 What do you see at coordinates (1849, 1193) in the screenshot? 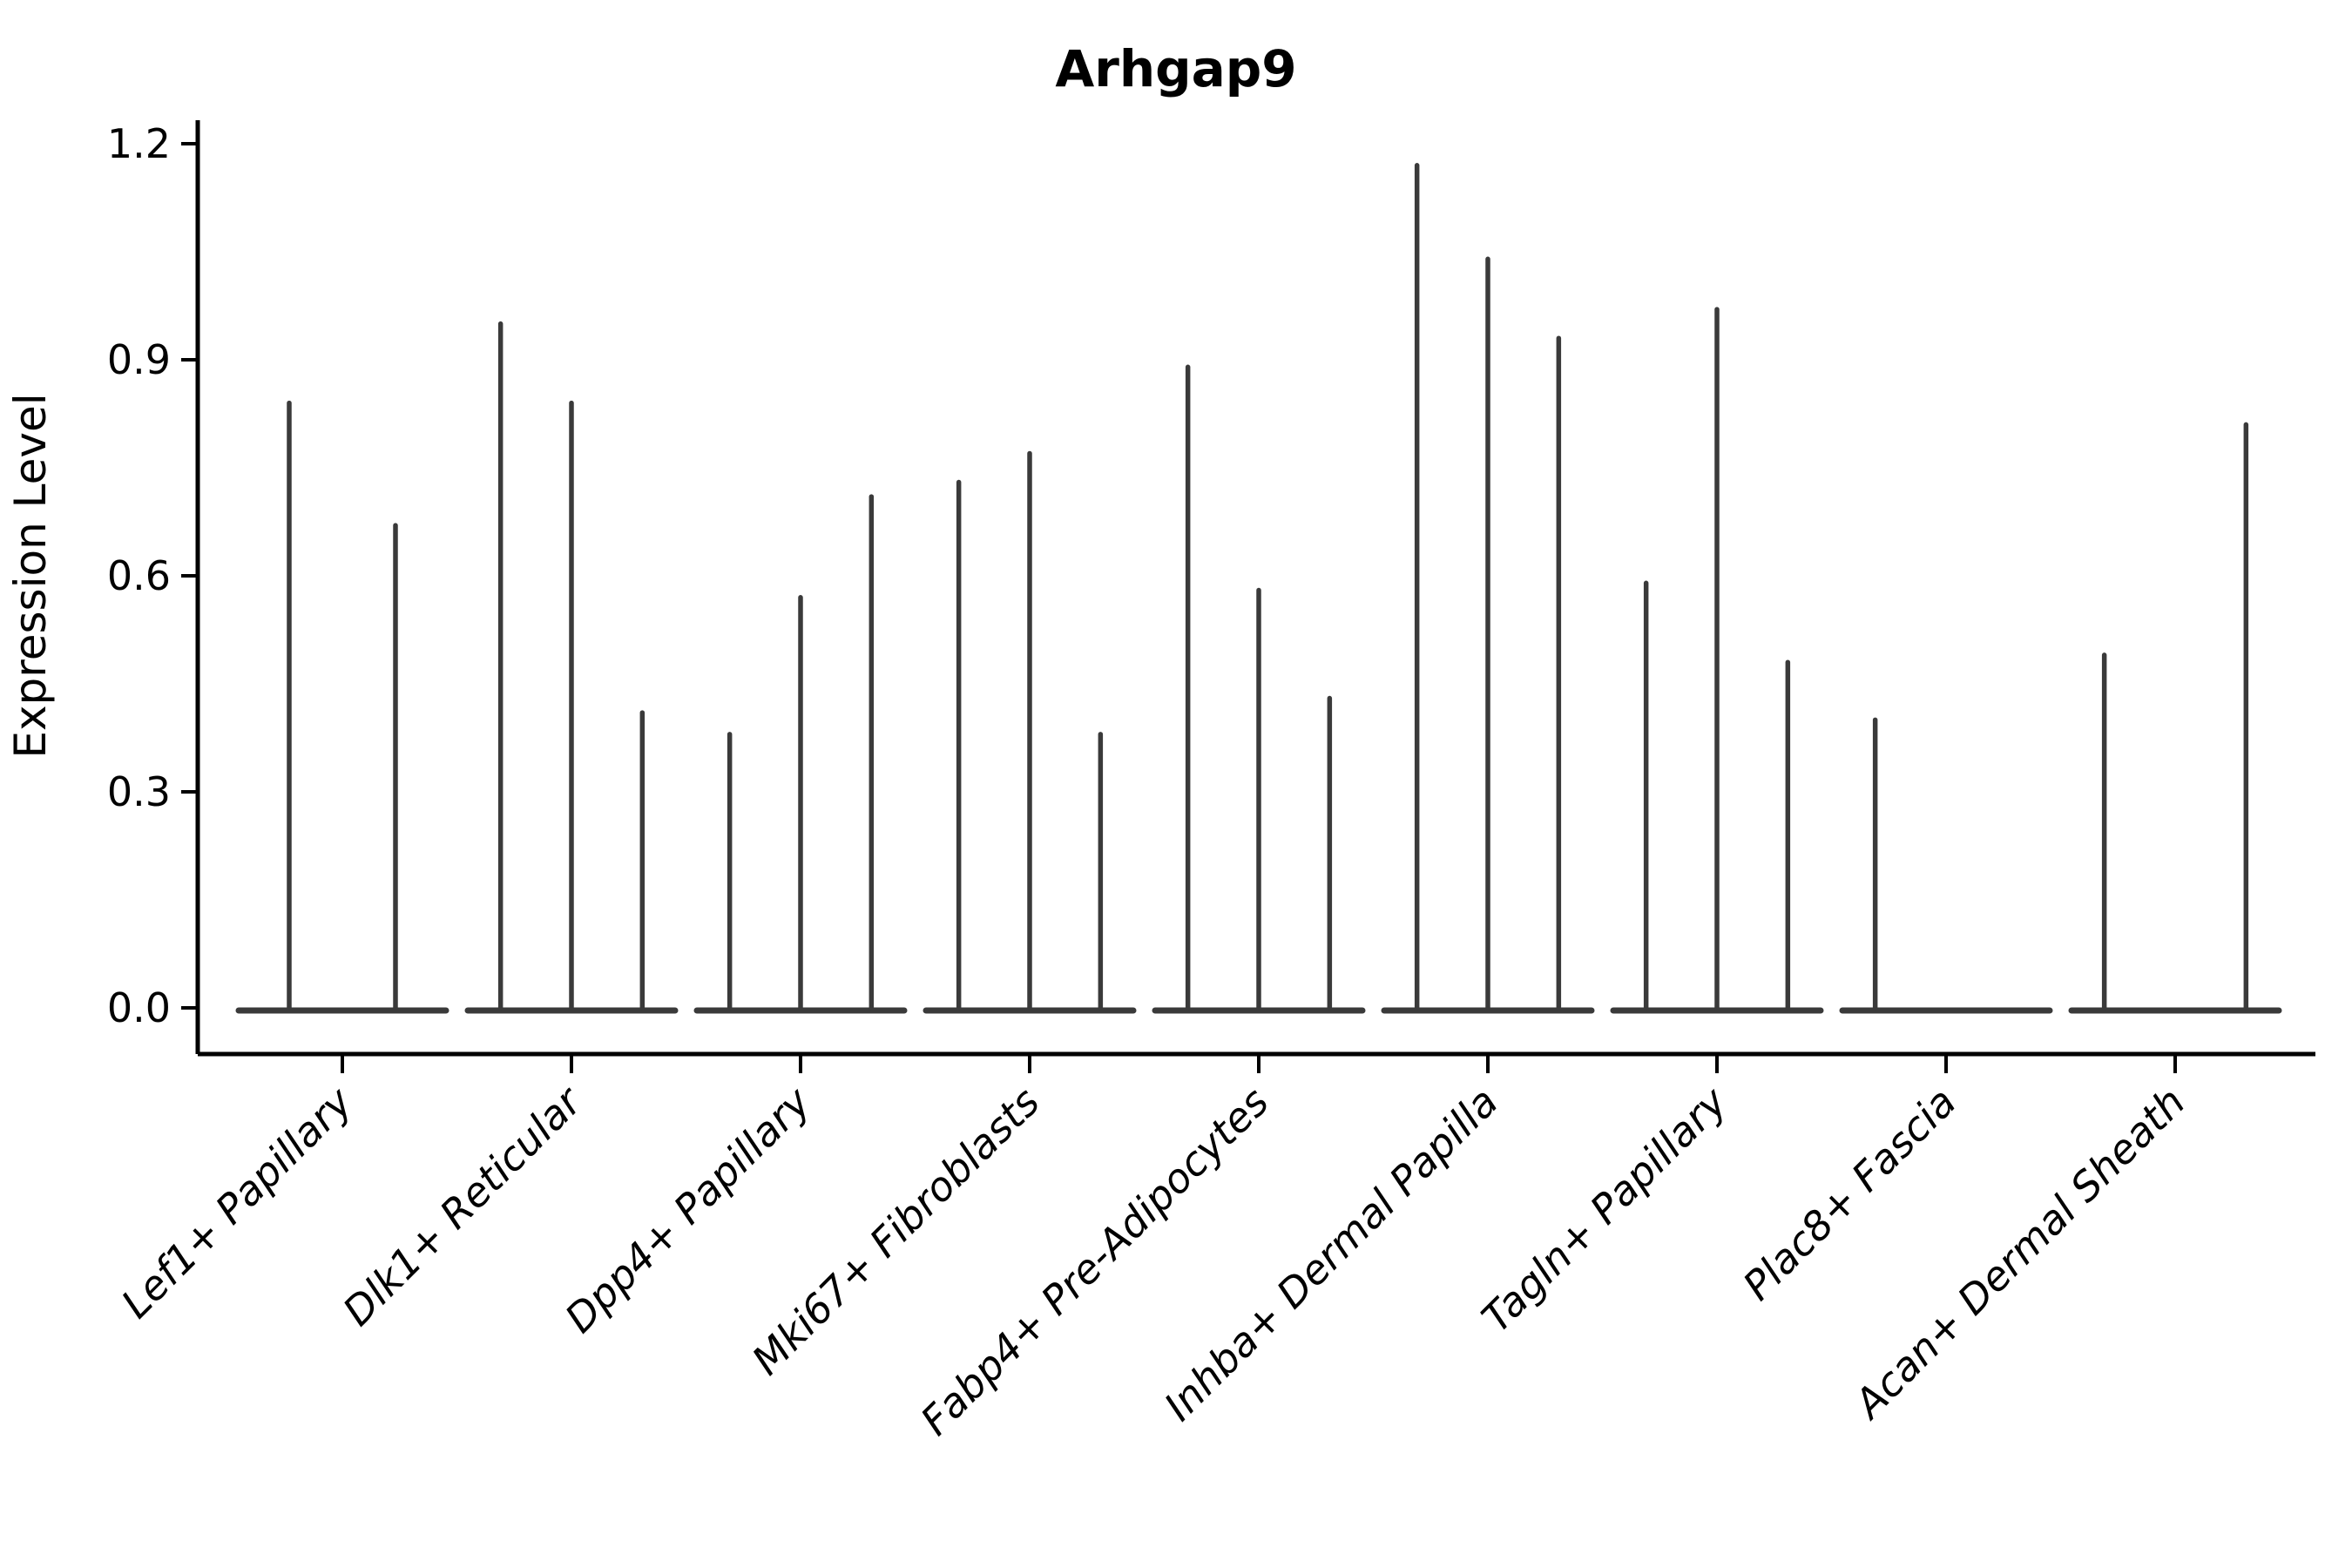
I see `x-tick-label: Plac8+ Fascia` at bounding box center [1849, 1193].